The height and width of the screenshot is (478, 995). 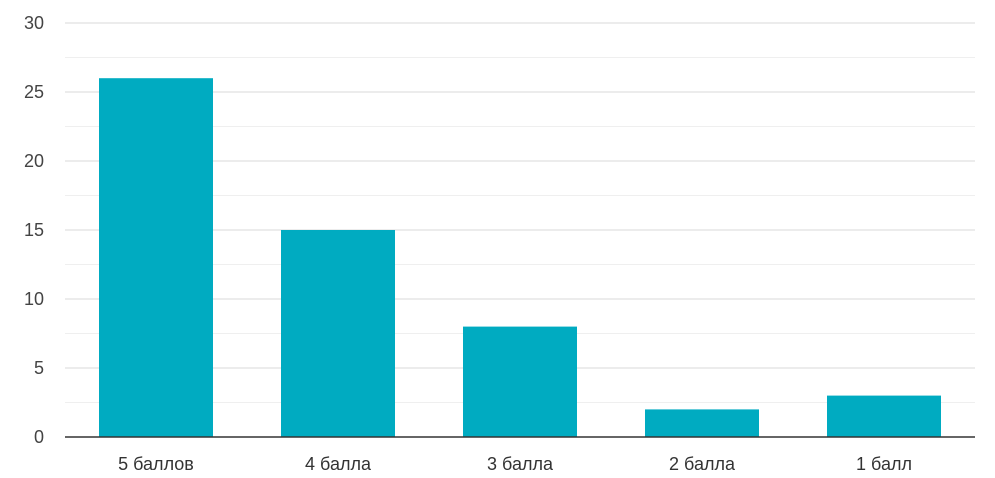 I want to click on x-tick-label: 3 балла, so click(x=520, y=464).